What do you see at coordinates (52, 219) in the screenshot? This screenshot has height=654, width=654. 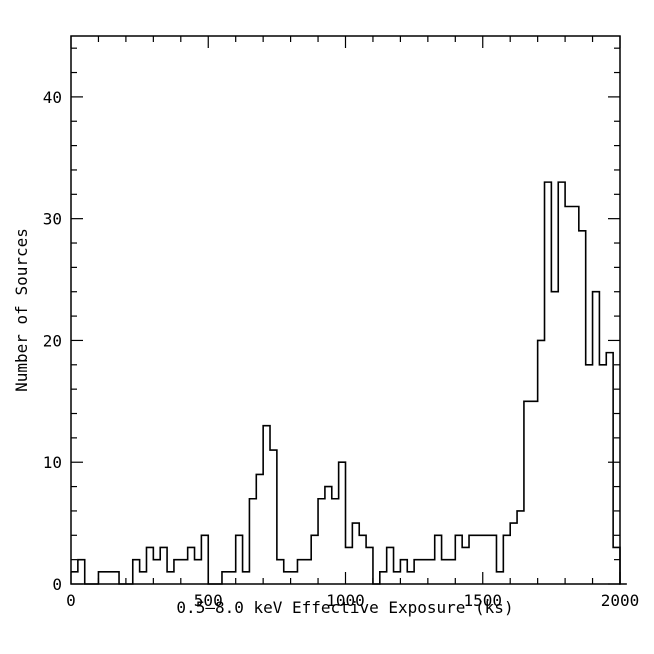 I see `y-tick-label: 30` at bounding box center [52, 219].